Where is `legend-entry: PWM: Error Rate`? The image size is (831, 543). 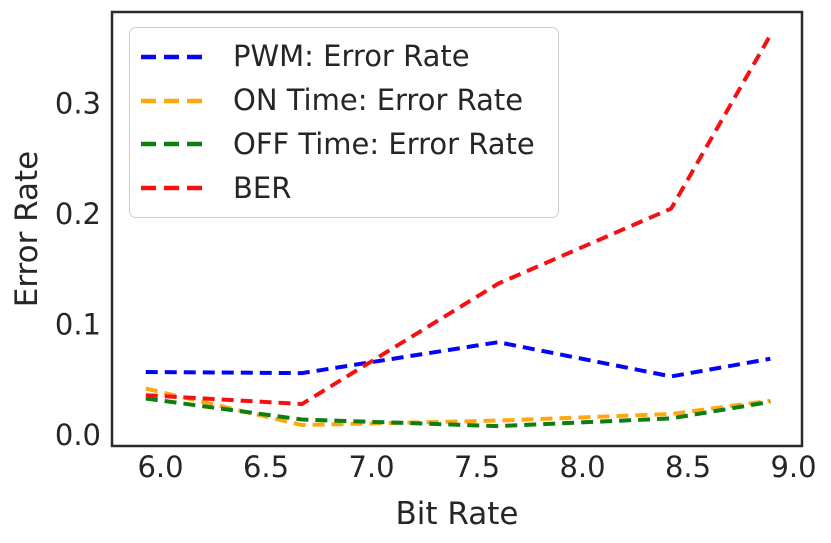
legend-entry: PWM: Error Rate is located at coordinates (344, 57).